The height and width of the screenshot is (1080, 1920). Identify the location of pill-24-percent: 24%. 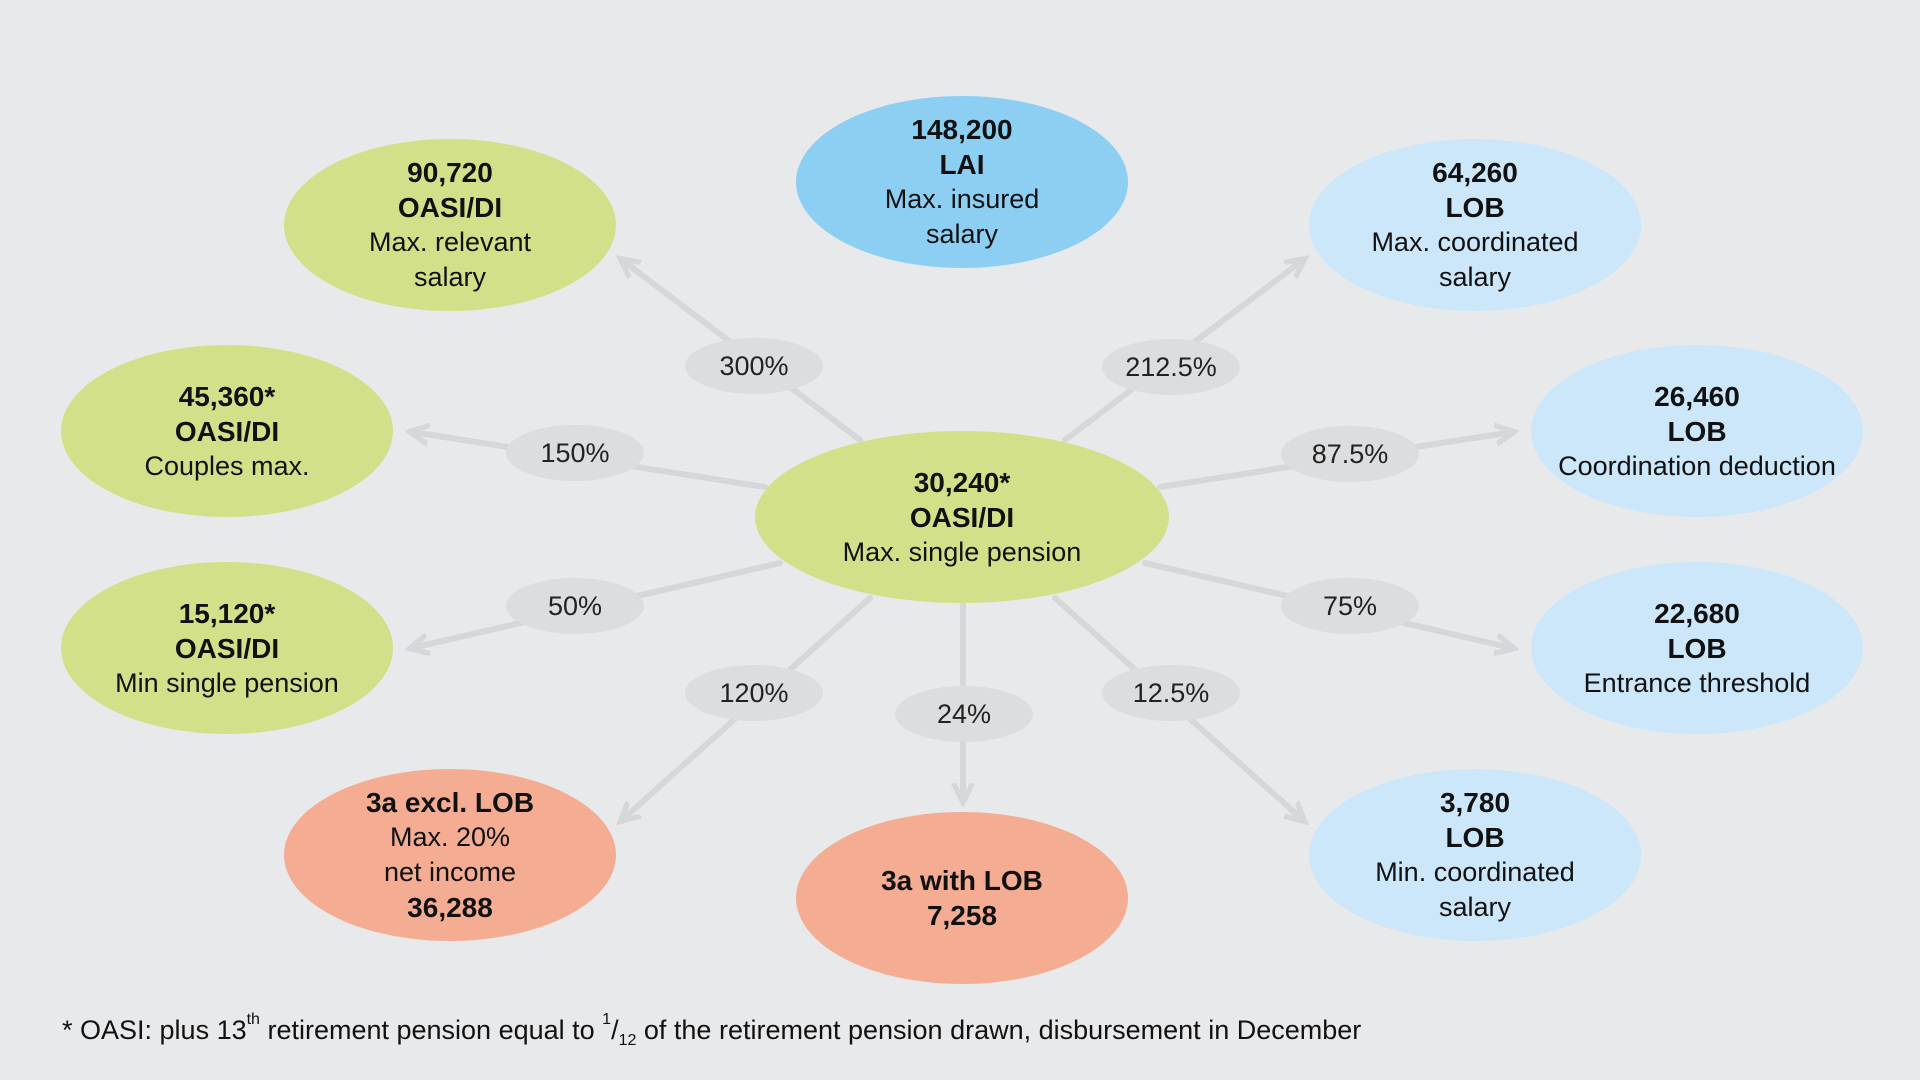
(964, 714).